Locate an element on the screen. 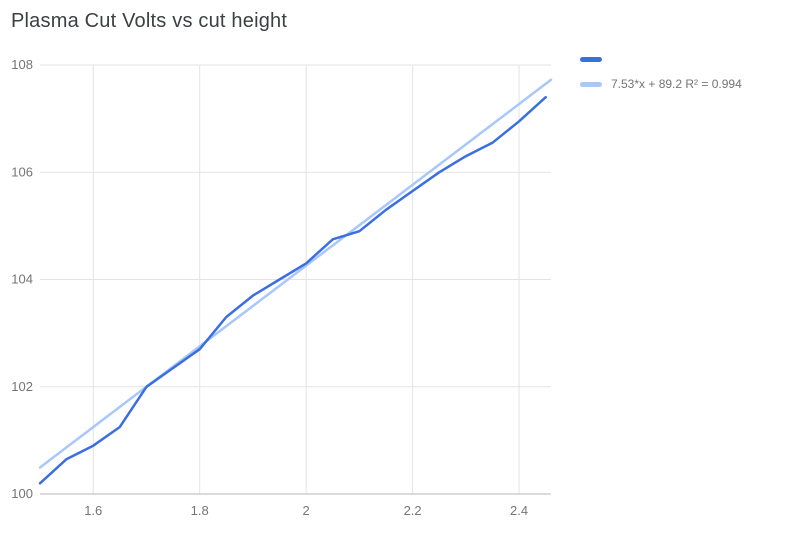  y-tick-label: 106 is located at coordinates (22, 171).